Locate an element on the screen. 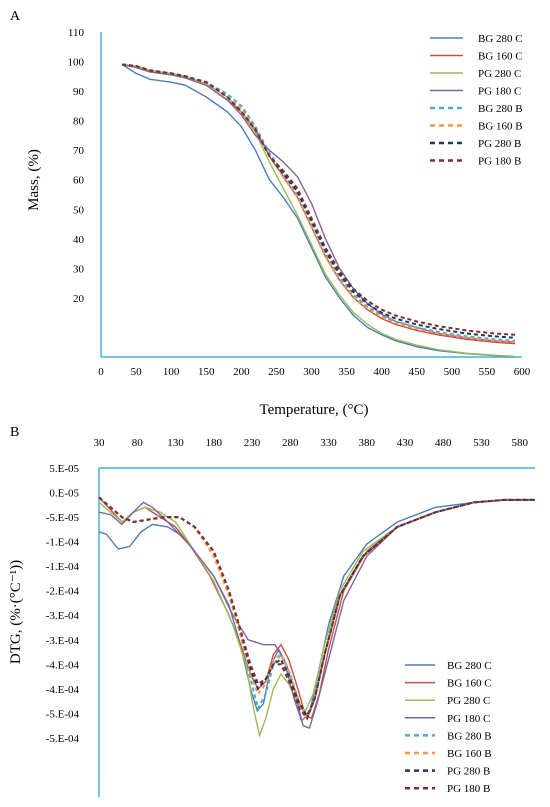 The height and width of the screenshot is (807, 550). panel-a-legend-item: BG 160 C is located at coordinates (476, 57).